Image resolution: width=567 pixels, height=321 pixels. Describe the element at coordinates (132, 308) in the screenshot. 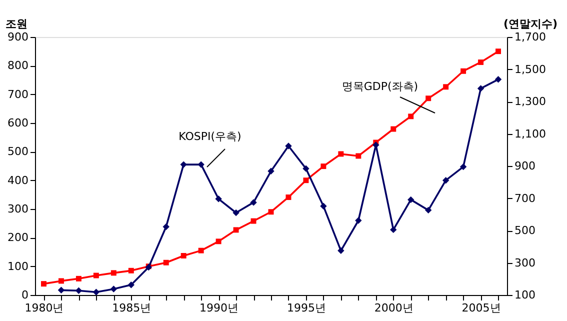

I see `x-tick-label: 1985년` at that location.